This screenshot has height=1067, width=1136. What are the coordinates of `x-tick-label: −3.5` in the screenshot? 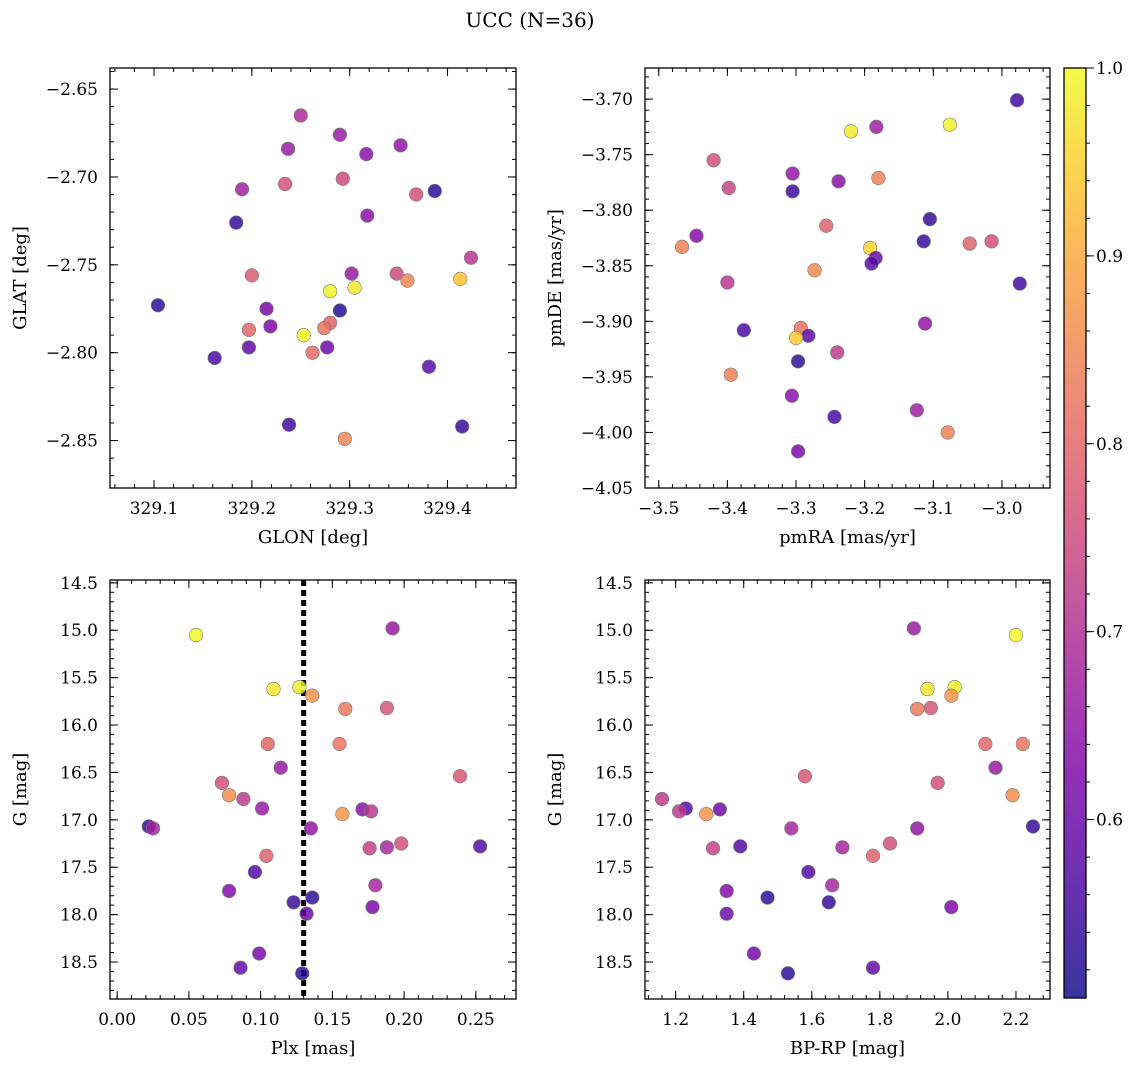 It's located at (658, 509).